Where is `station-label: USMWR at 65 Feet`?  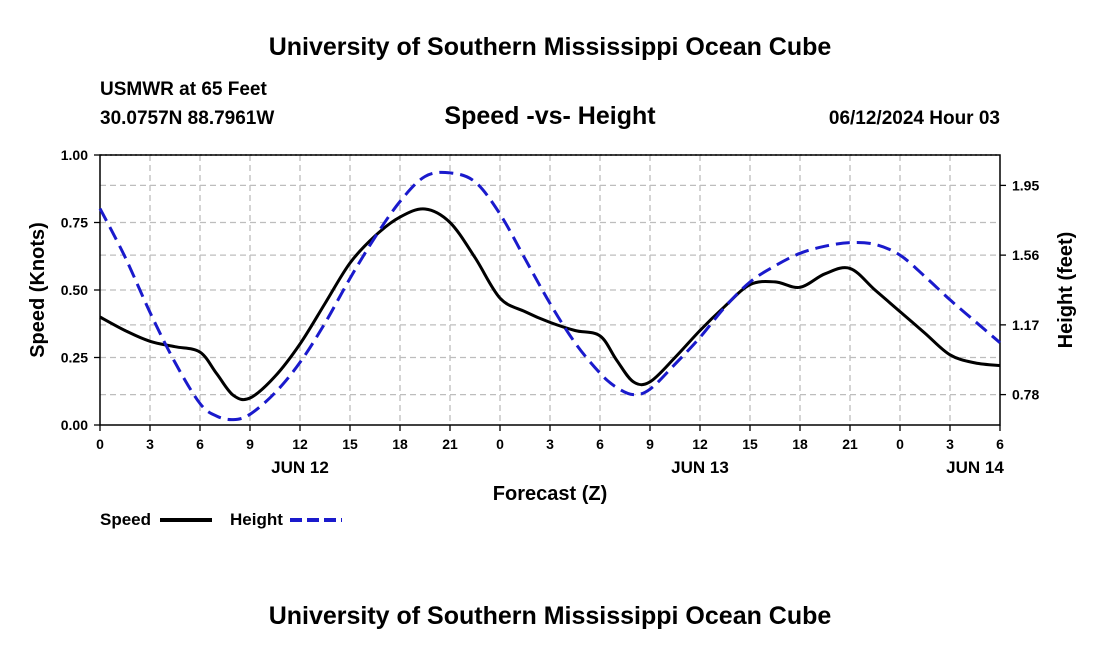
station-label: USMWR at 65 Feet is located at coordinates (183, 89).